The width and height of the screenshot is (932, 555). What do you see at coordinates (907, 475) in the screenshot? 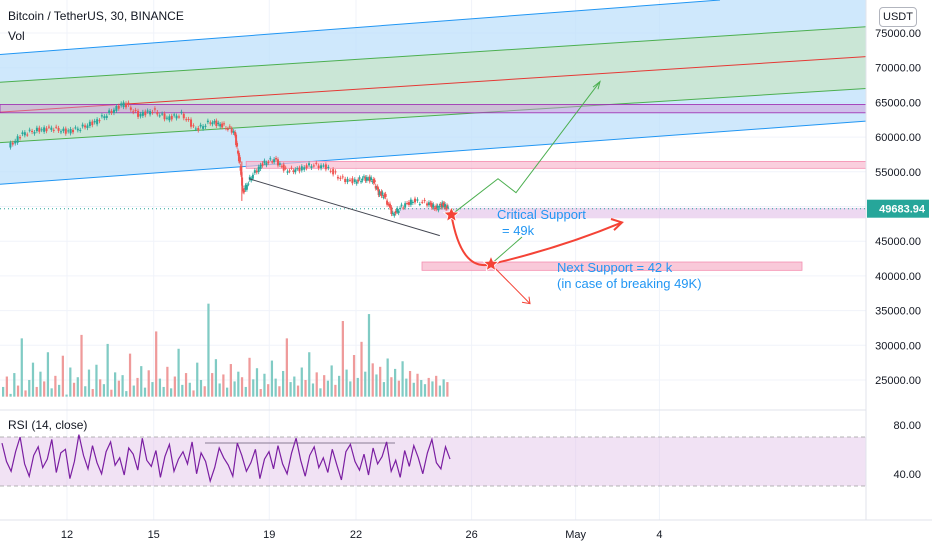
I see `rsi-tick-label: 40.00` at bounding box center [907, 475].